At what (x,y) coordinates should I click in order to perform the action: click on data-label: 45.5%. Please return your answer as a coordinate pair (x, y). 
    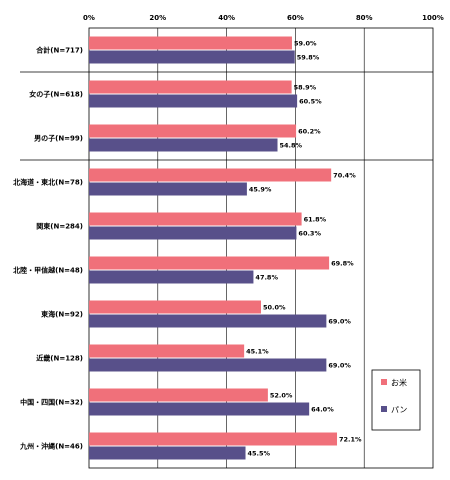
    Looking at the image, I should click on (259, 453).